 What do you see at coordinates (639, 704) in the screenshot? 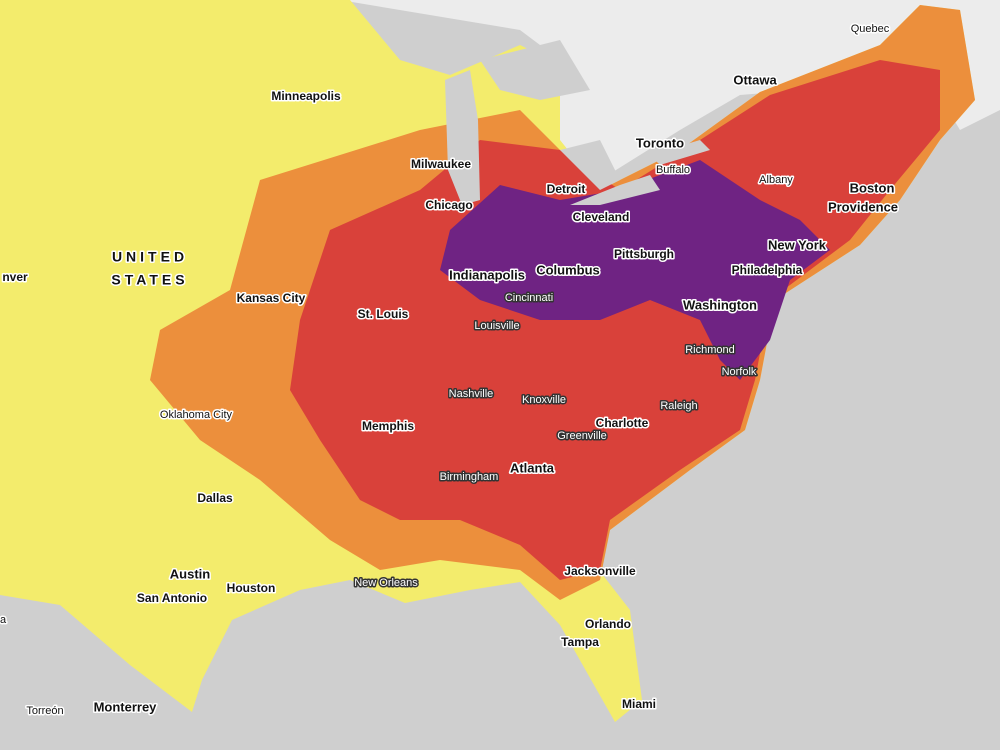
I see `place-label: Miami` at bounding box center [639, 704].